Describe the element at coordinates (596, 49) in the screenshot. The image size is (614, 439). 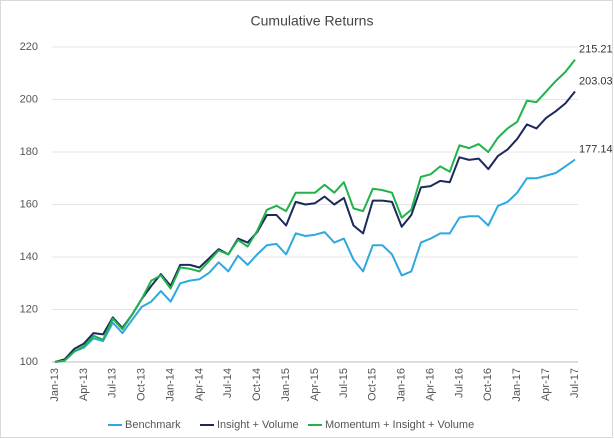
I see `end-label: 215.21` at that location.